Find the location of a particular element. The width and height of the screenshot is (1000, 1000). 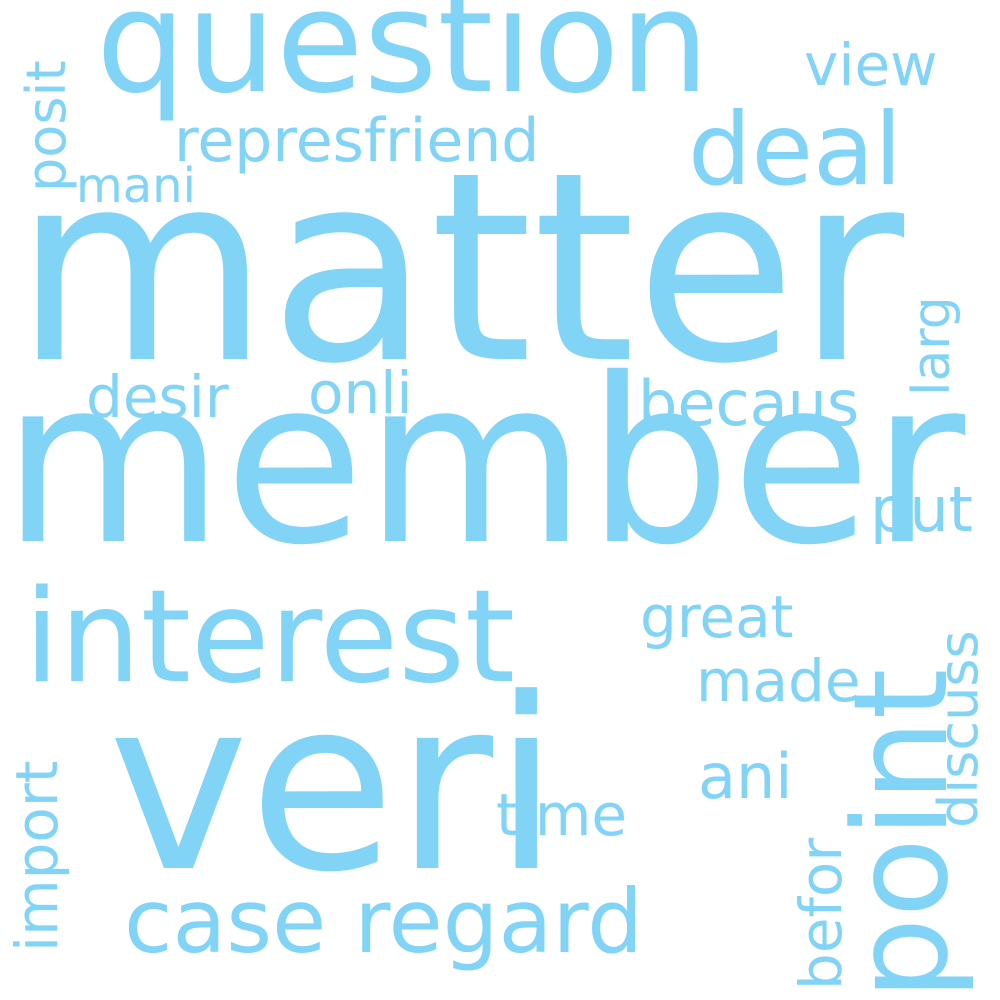

word-put: put is located at coordinates (921, 509).